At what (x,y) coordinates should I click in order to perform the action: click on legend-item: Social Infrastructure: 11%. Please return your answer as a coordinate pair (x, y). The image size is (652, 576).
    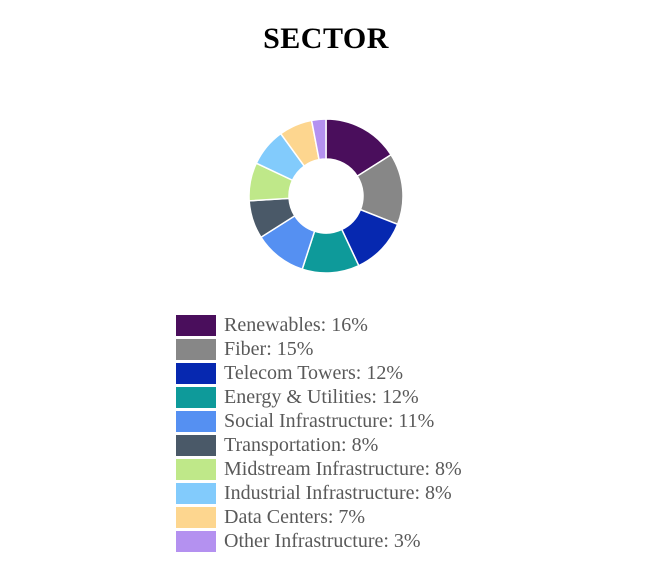
    Looking at the image, I should click on (386, 421).